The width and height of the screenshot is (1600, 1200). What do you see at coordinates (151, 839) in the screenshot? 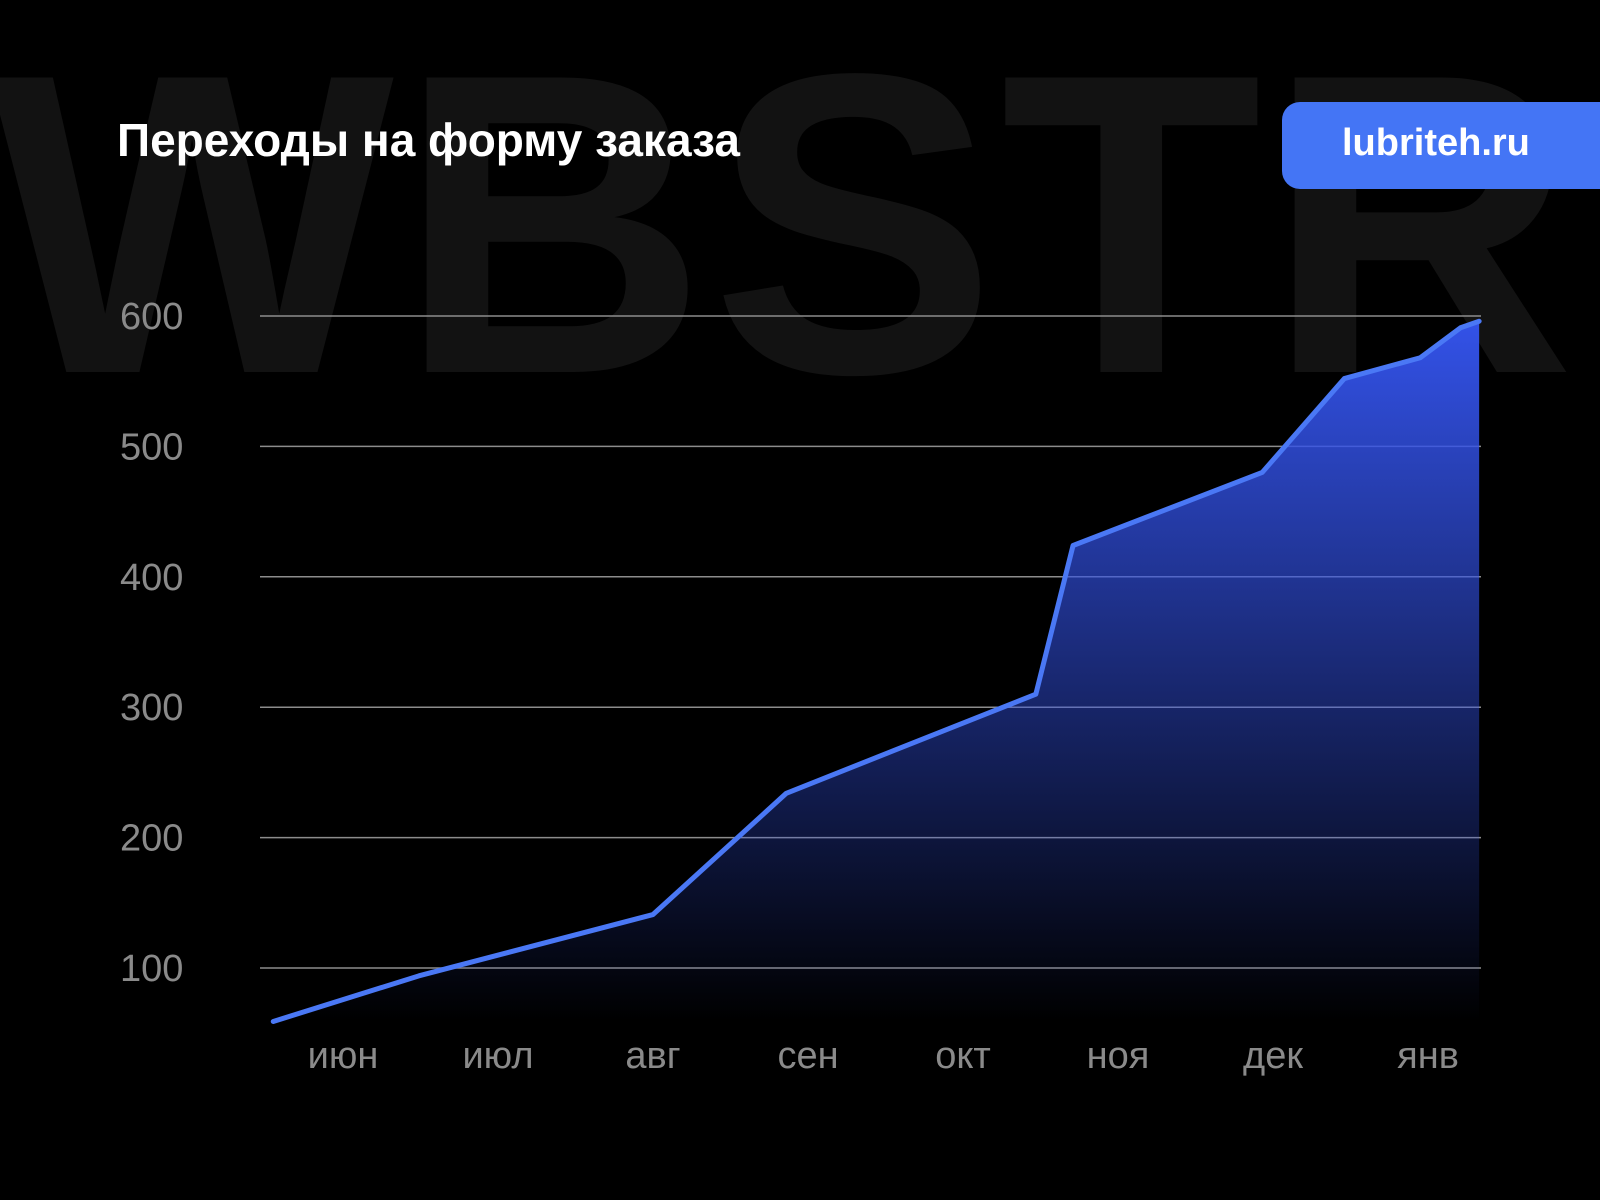
I see `y-tick-label: 200` at bounding box center [151, 839].